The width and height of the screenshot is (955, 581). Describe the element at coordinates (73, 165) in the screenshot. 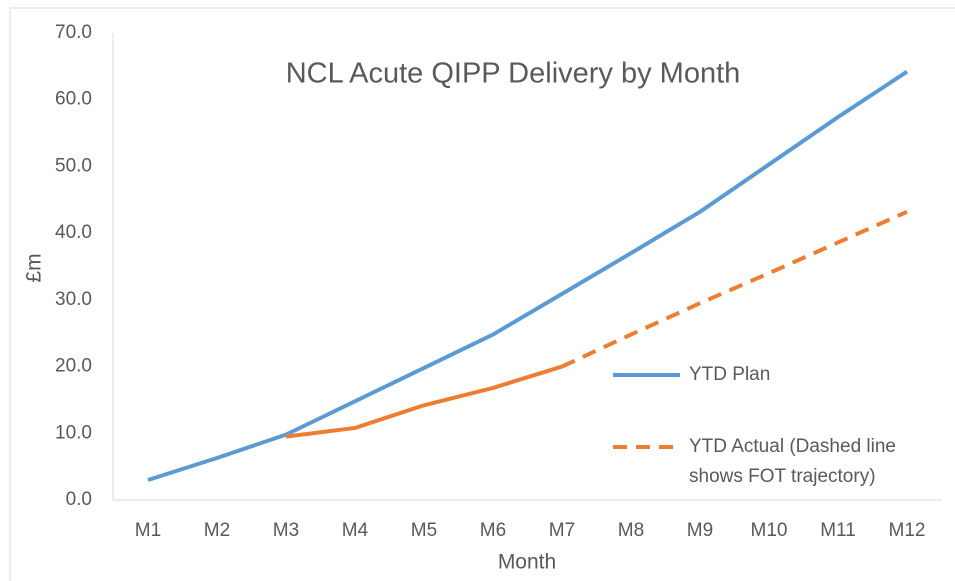

I see `y-tick-label: 50.0` at that location.